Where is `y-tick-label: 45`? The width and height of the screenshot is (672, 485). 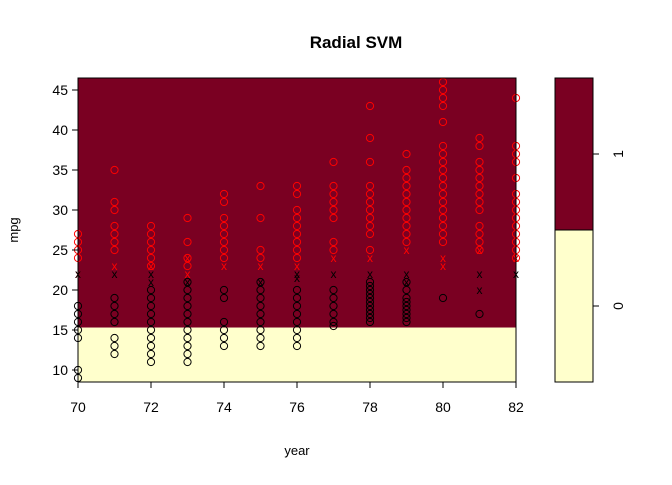 y-tick-label: 45 is located at coordinates (60, 90).